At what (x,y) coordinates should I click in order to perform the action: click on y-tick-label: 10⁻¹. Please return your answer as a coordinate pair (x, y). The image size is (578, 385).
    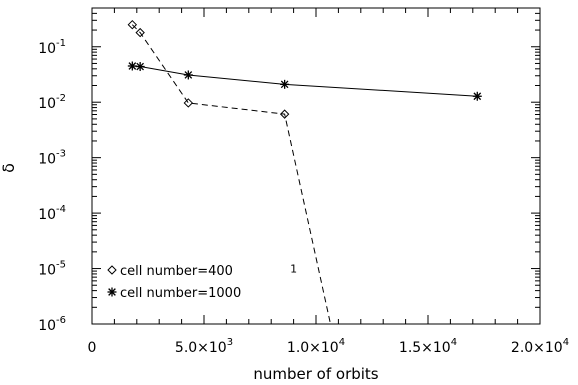
    Looking at the image, I should click on (52, 47).